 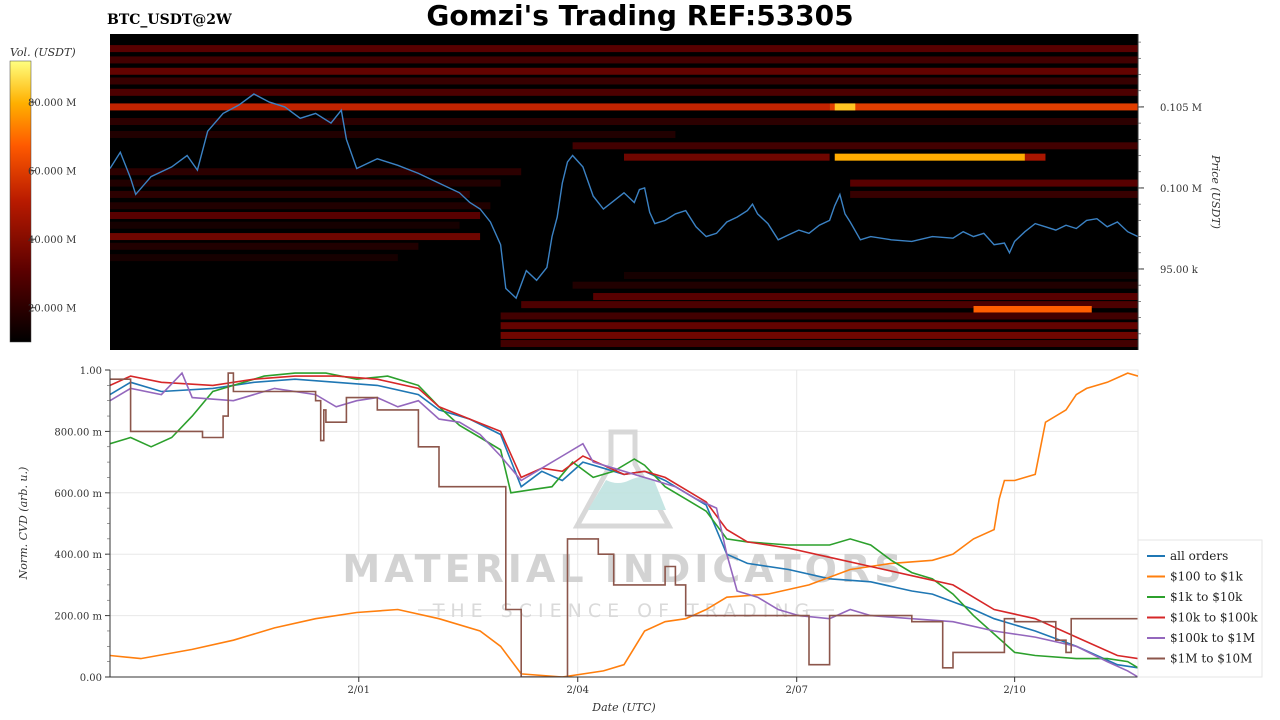 I want to click on cvd-y-tick-label: 200.00 m, so click(x=78, y=617).